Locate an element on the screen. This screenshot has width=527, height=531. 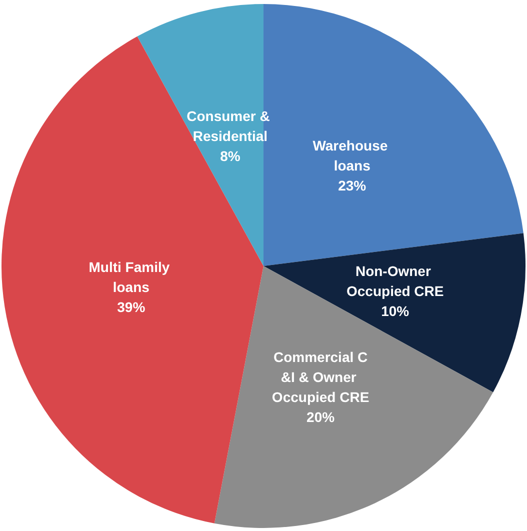
data-label: 8% is located at coordinates (230, 156).